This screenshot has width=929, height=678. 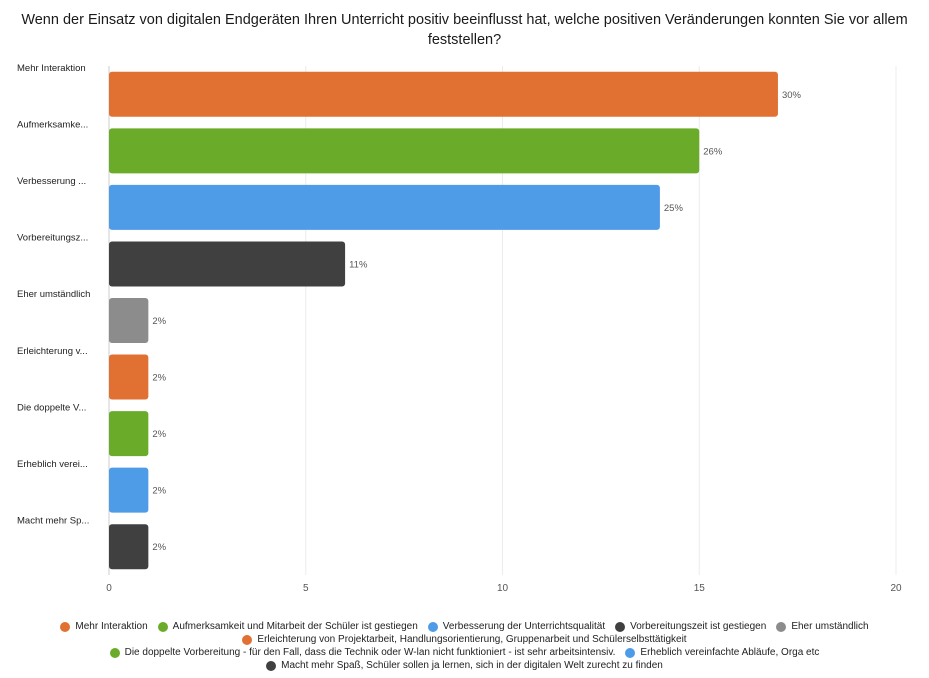 What do you see at coordinates (674, 208) in the screenshot?
I see `value-label: 25%` at bounding box center [674, 208].